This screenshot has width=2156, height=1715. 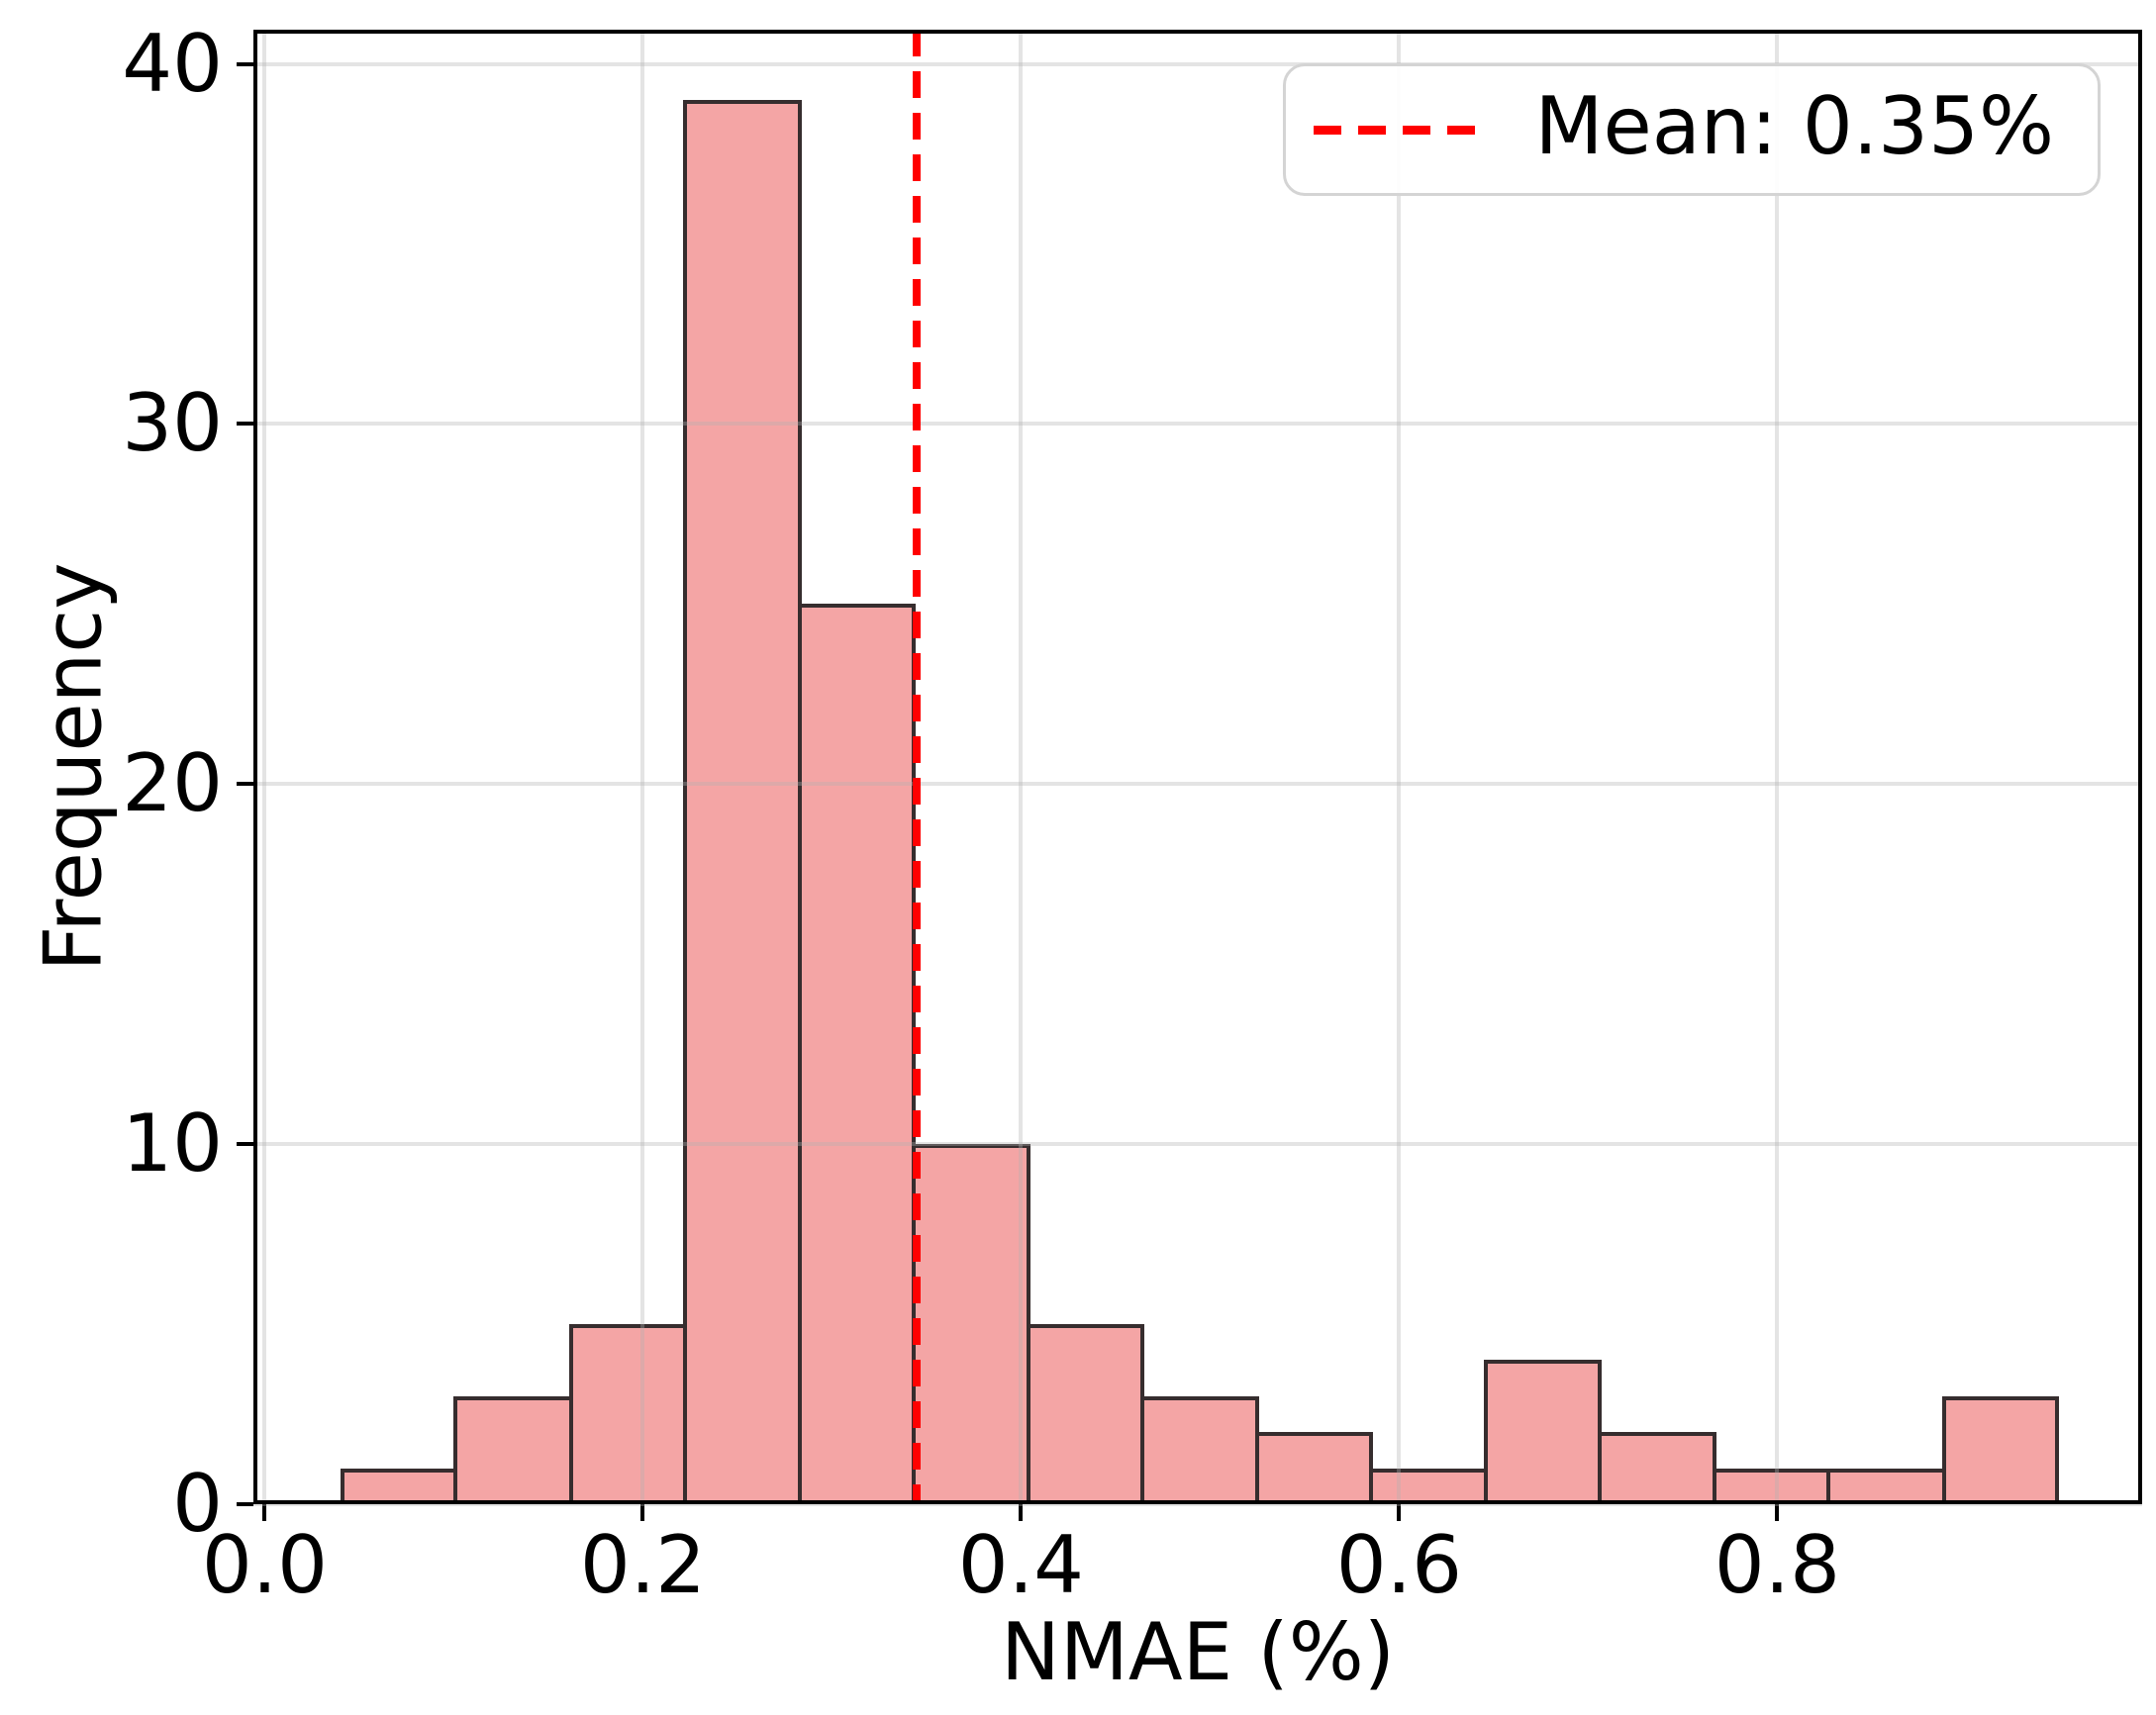 I want to click on y-tick-label: 0, so click(x=197, y=1504).